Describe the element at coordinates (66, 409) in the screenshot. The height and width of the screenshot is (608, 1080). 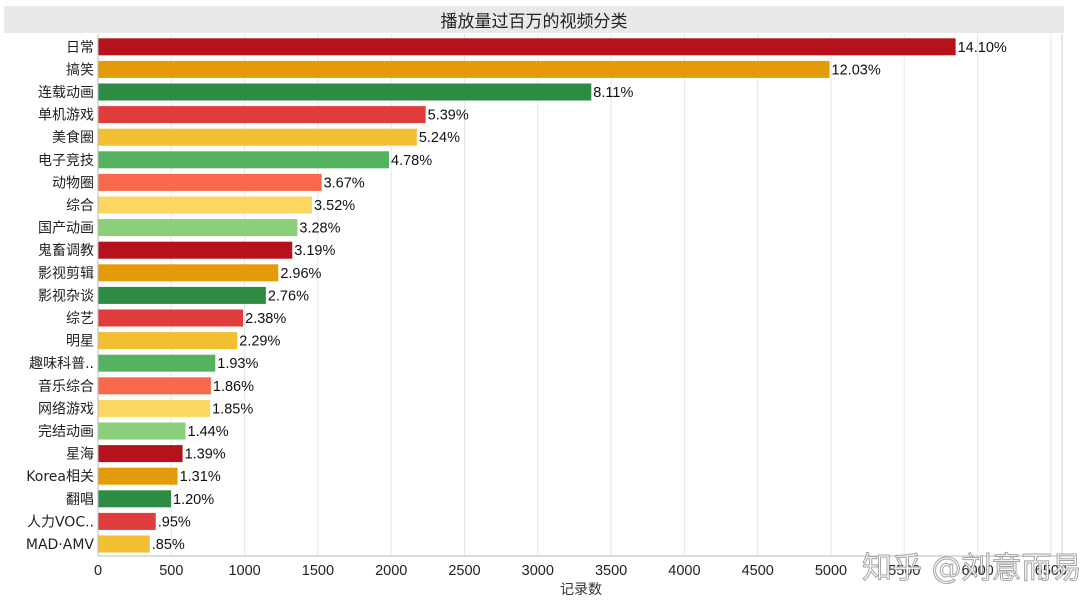
I see `category-label: 网络游戏` at that location.